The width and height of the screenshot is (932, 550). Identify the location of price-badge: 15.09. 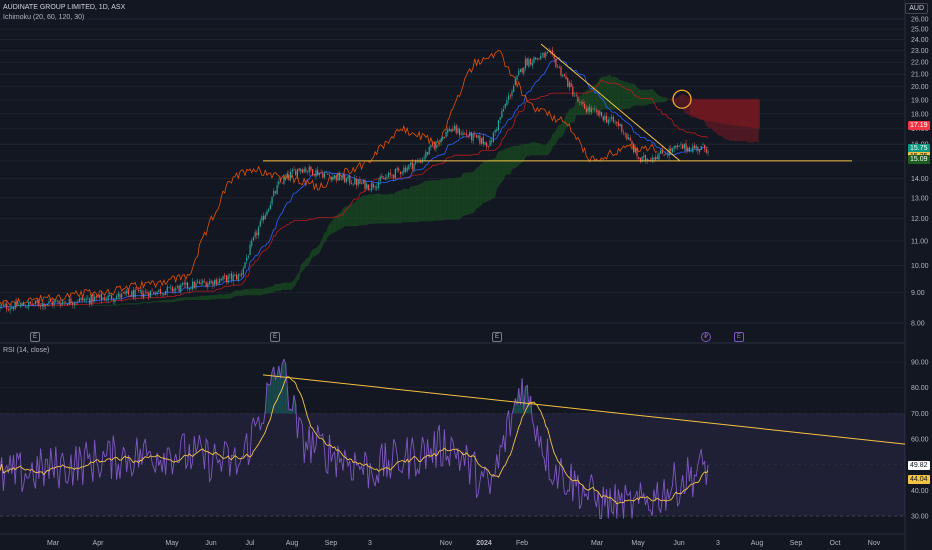
(919, 159).